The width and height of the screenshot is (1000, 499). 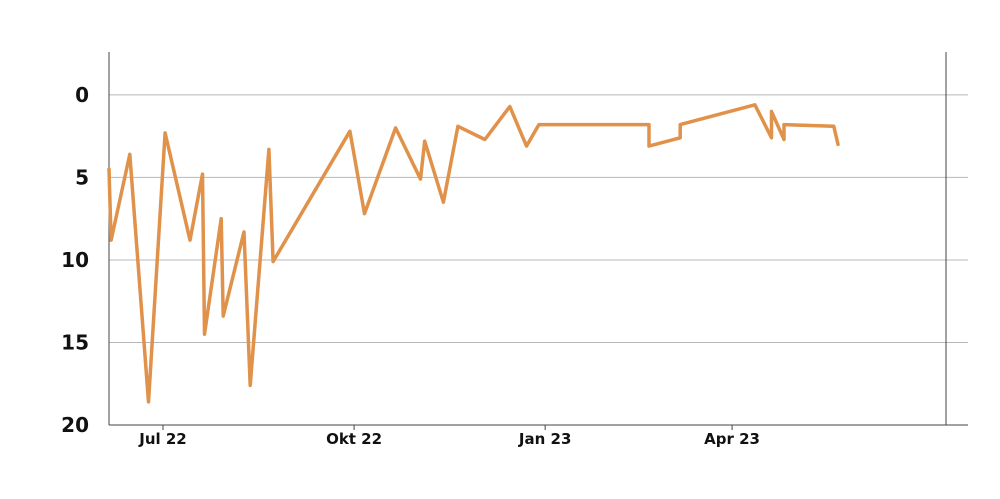 What do you see at coordinates (162, 439) in the screenshot?
I see `x-tick-label-0: Jul 22` at bounding box center [162, 439].